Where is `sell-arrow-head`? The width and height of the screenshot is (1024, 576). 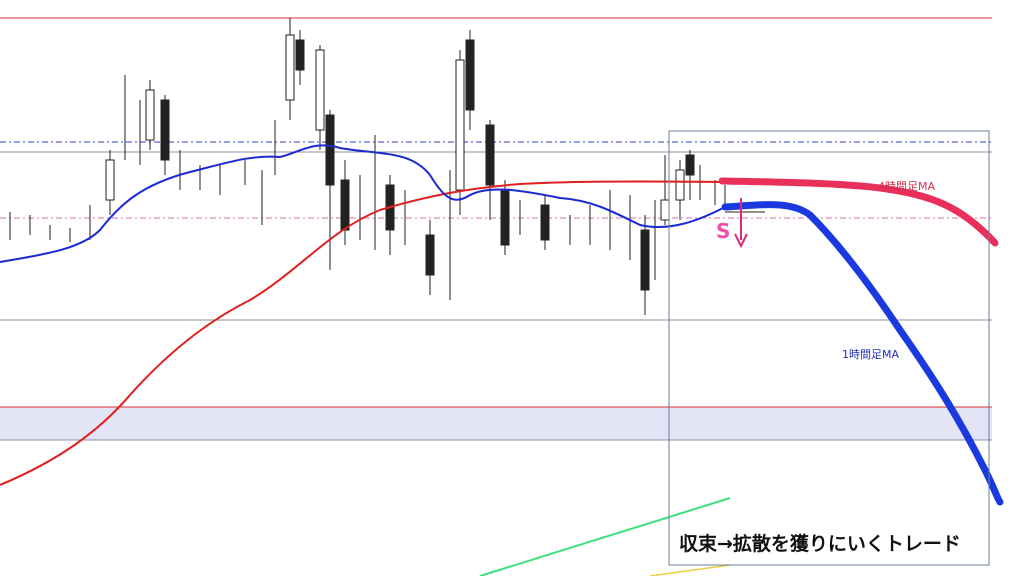
sell-arrow-head is located at coordinates (741, 241).